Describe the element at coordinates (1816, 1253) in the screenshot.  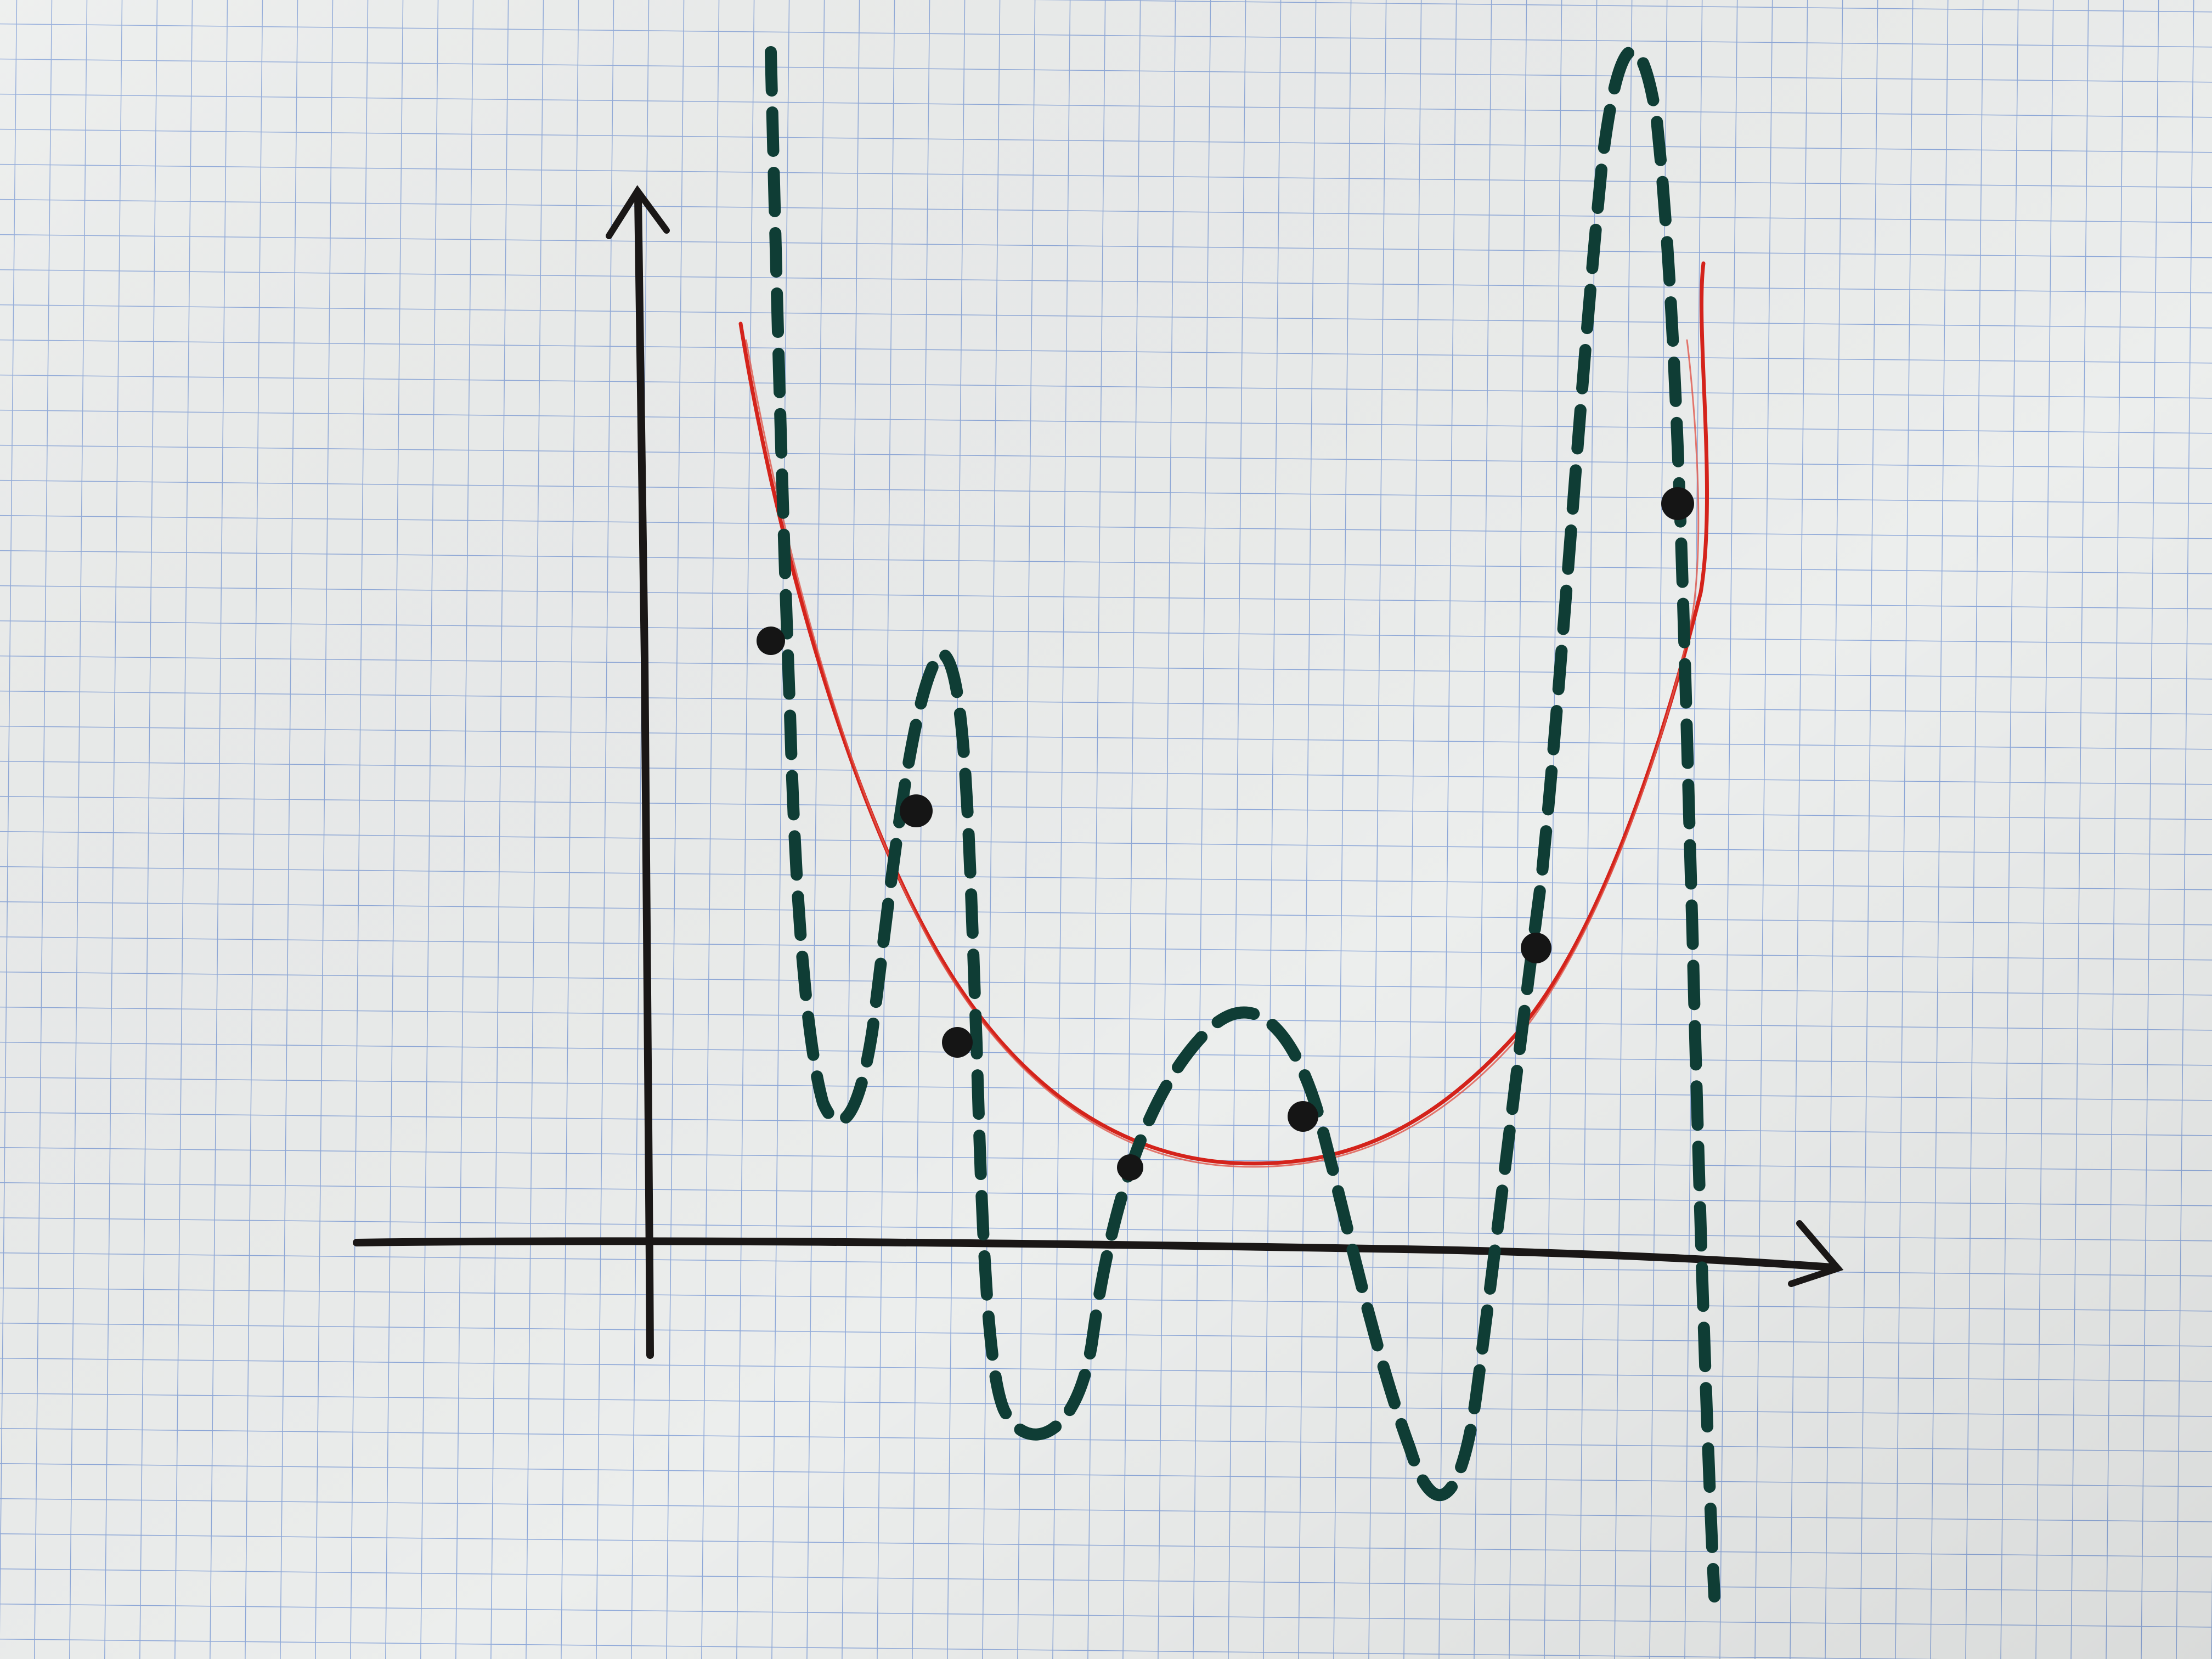
I see `arrow-right-icon` at that location.